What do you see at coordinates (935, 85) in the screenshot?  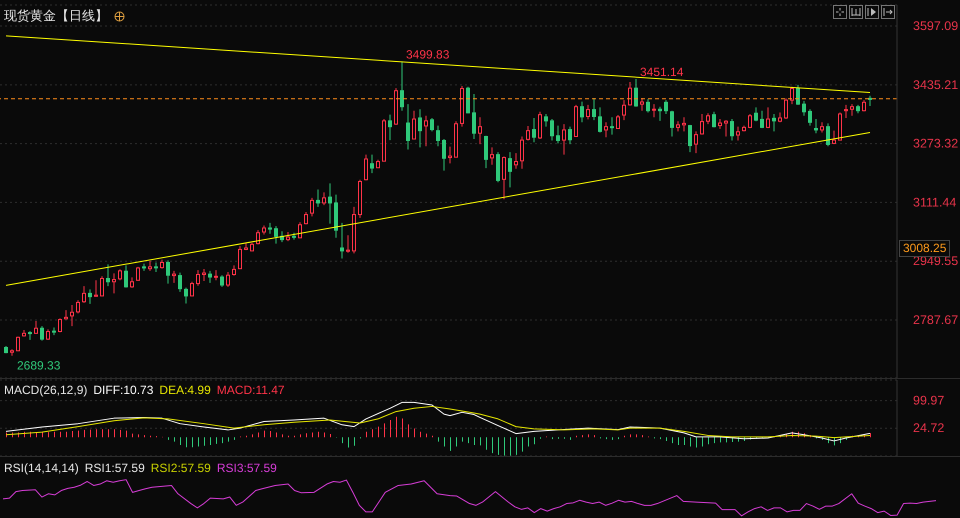 I see `y-tick-label: 3435.21` at bounding box center [935, 85].